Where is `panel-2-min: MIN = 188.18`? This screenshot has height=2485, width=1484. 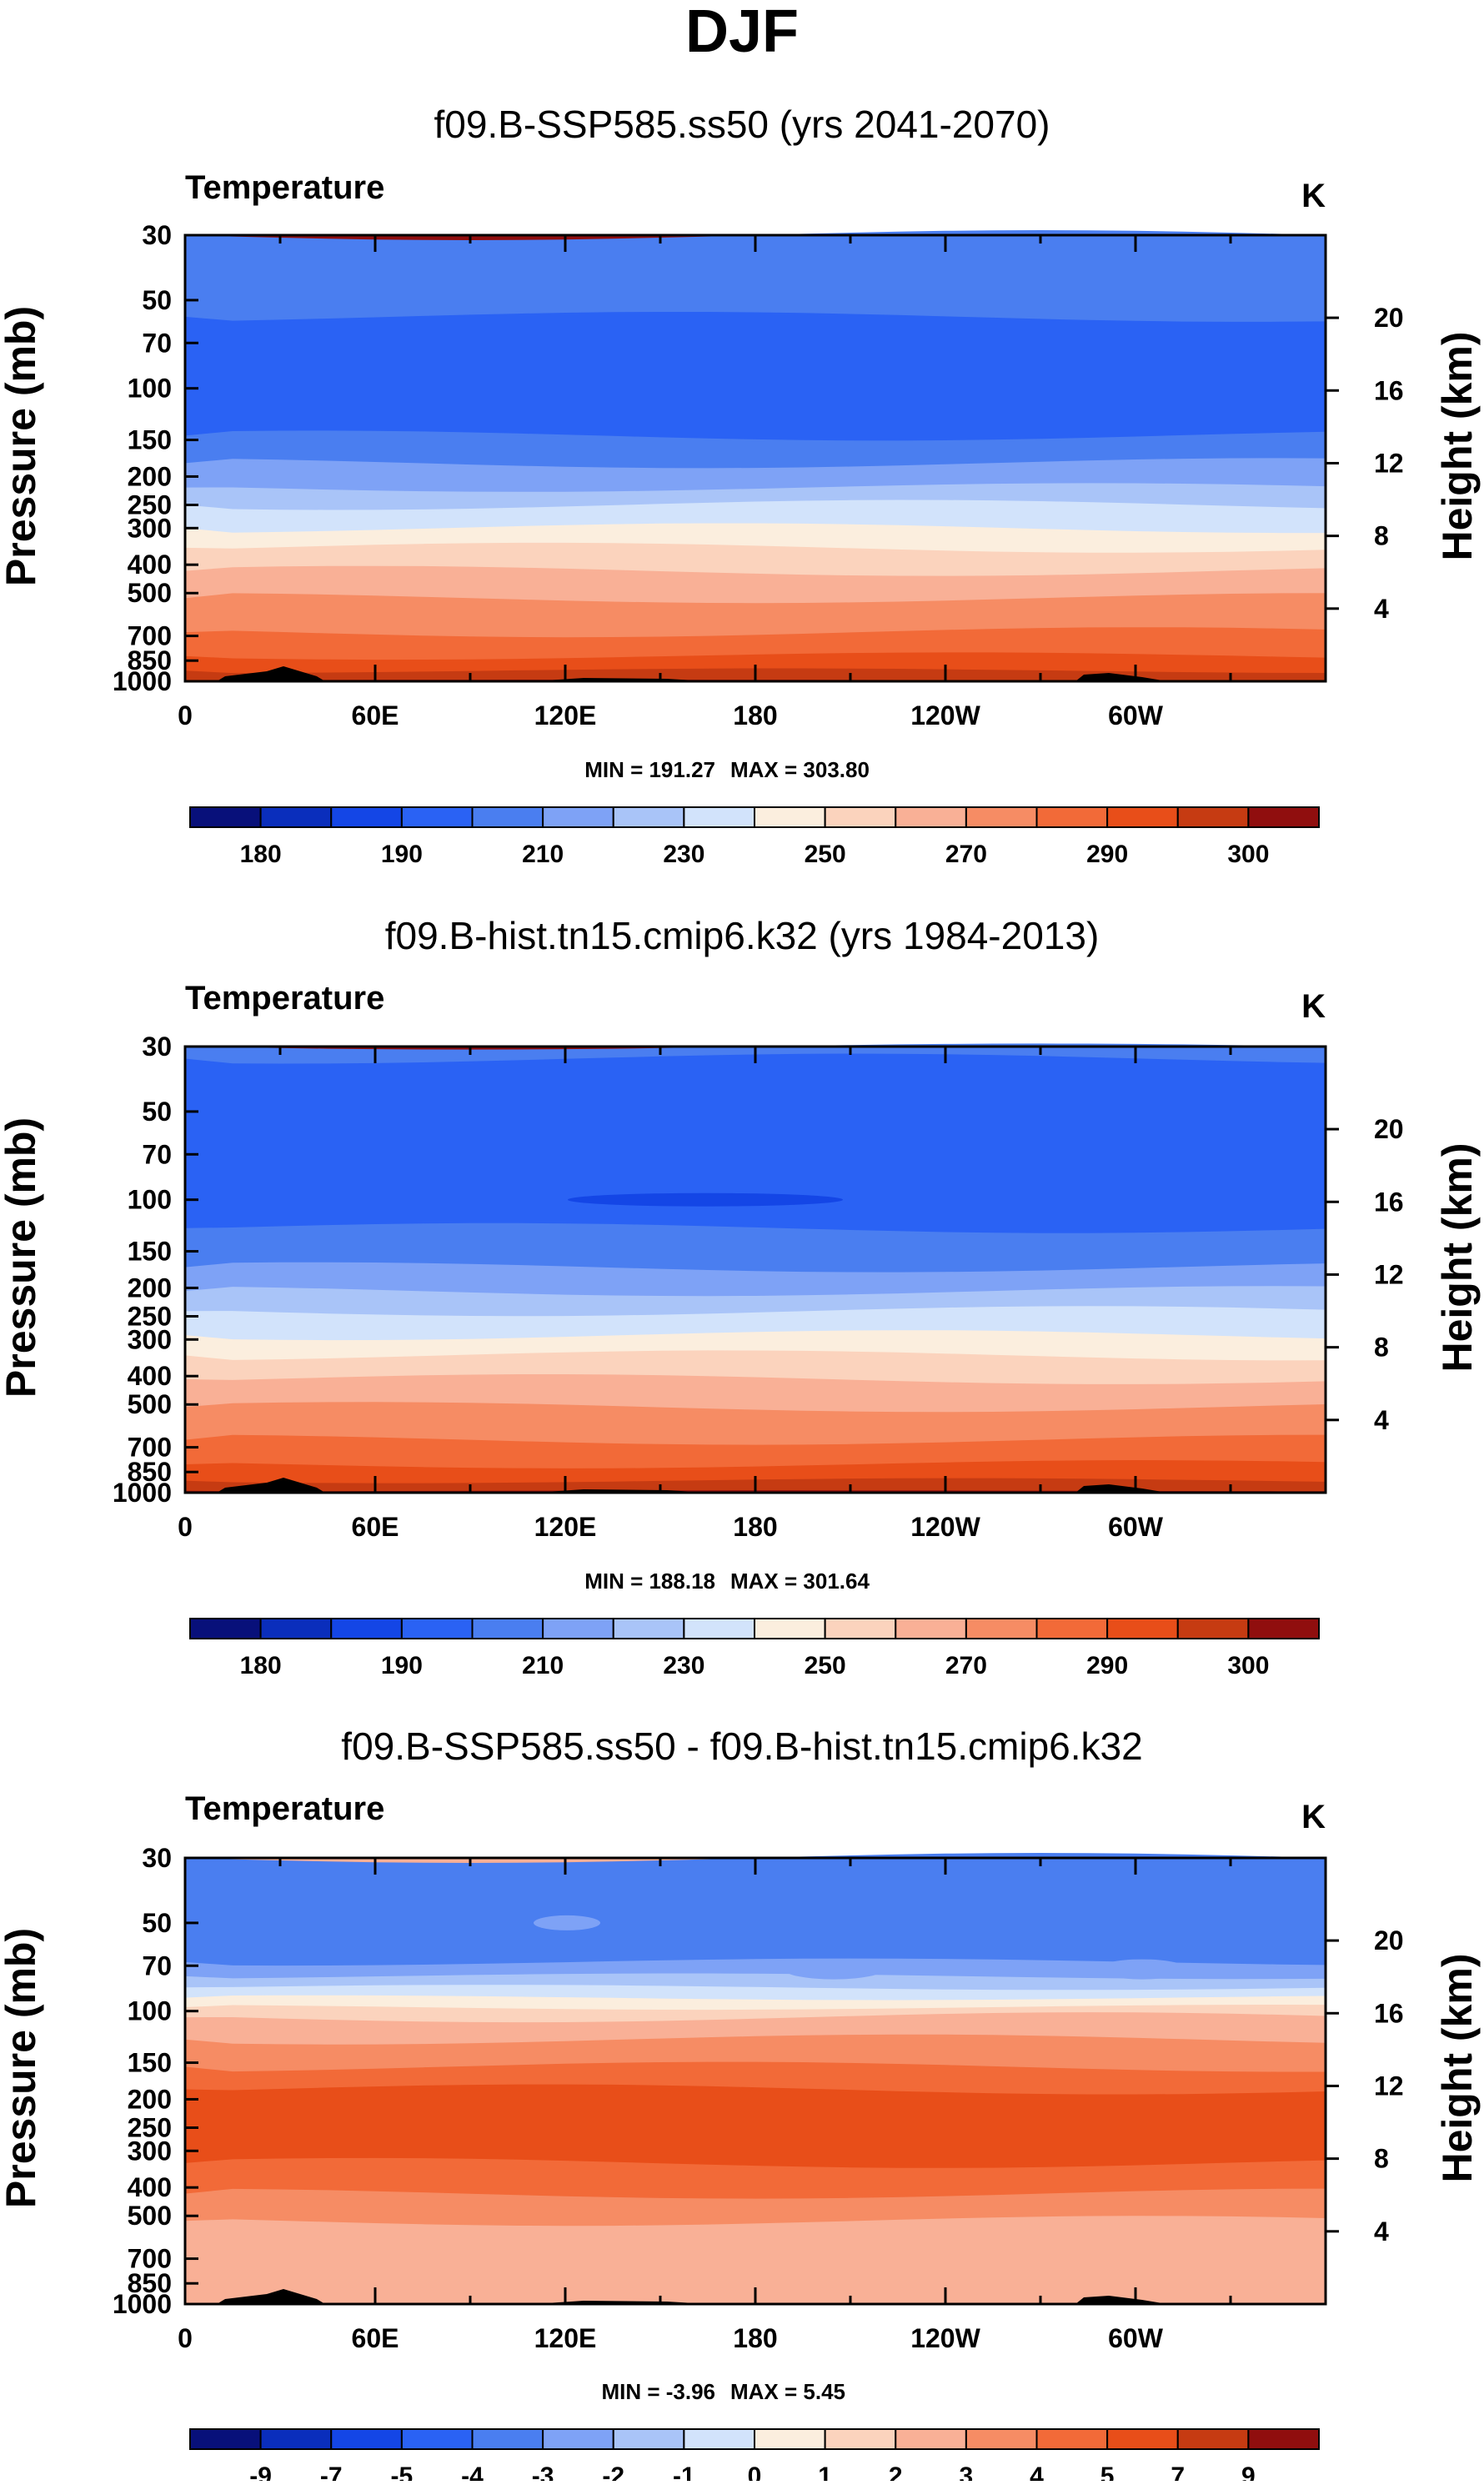 panel-2-min: MIN = 188.18 is located at coordinates (649, 1582).